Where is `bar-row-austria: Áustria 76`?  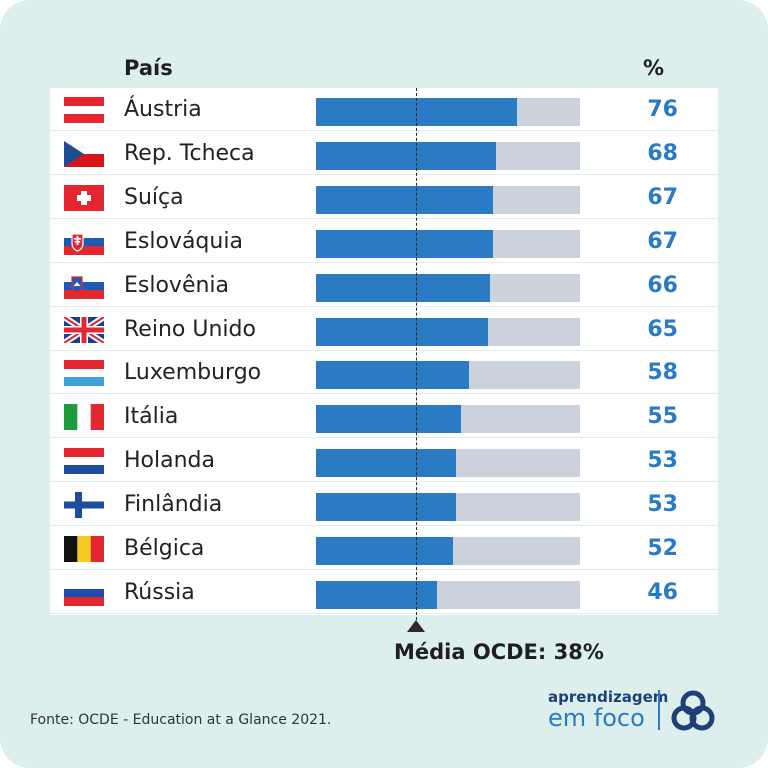 bar-row-austria: Áustria 76 is located at coordinates (384, 109).